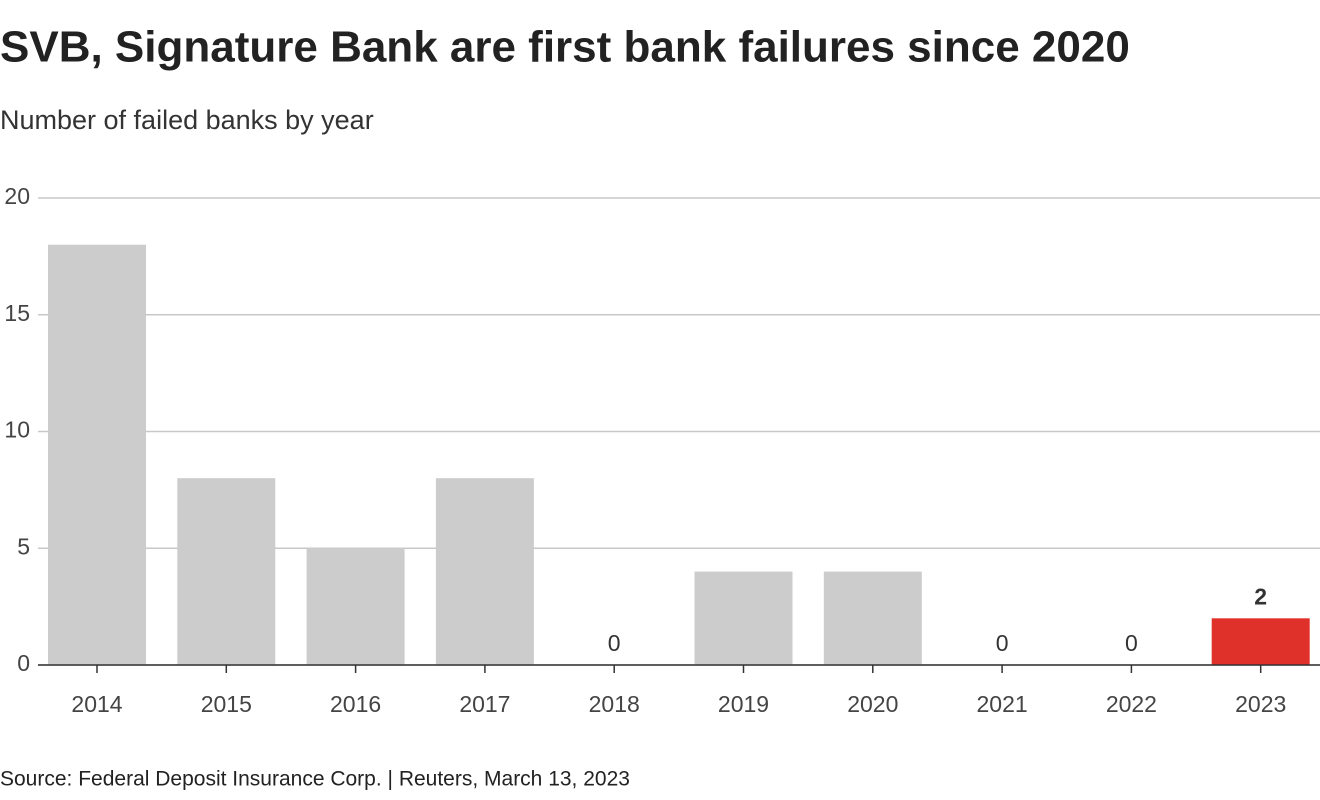 Image resolution: width=1320 pixels, height=800 pixels. What do you see at coordinates (23, 663) in the screenshot?
I see `y-tick-label: 0` at bounding box center [23, 663].